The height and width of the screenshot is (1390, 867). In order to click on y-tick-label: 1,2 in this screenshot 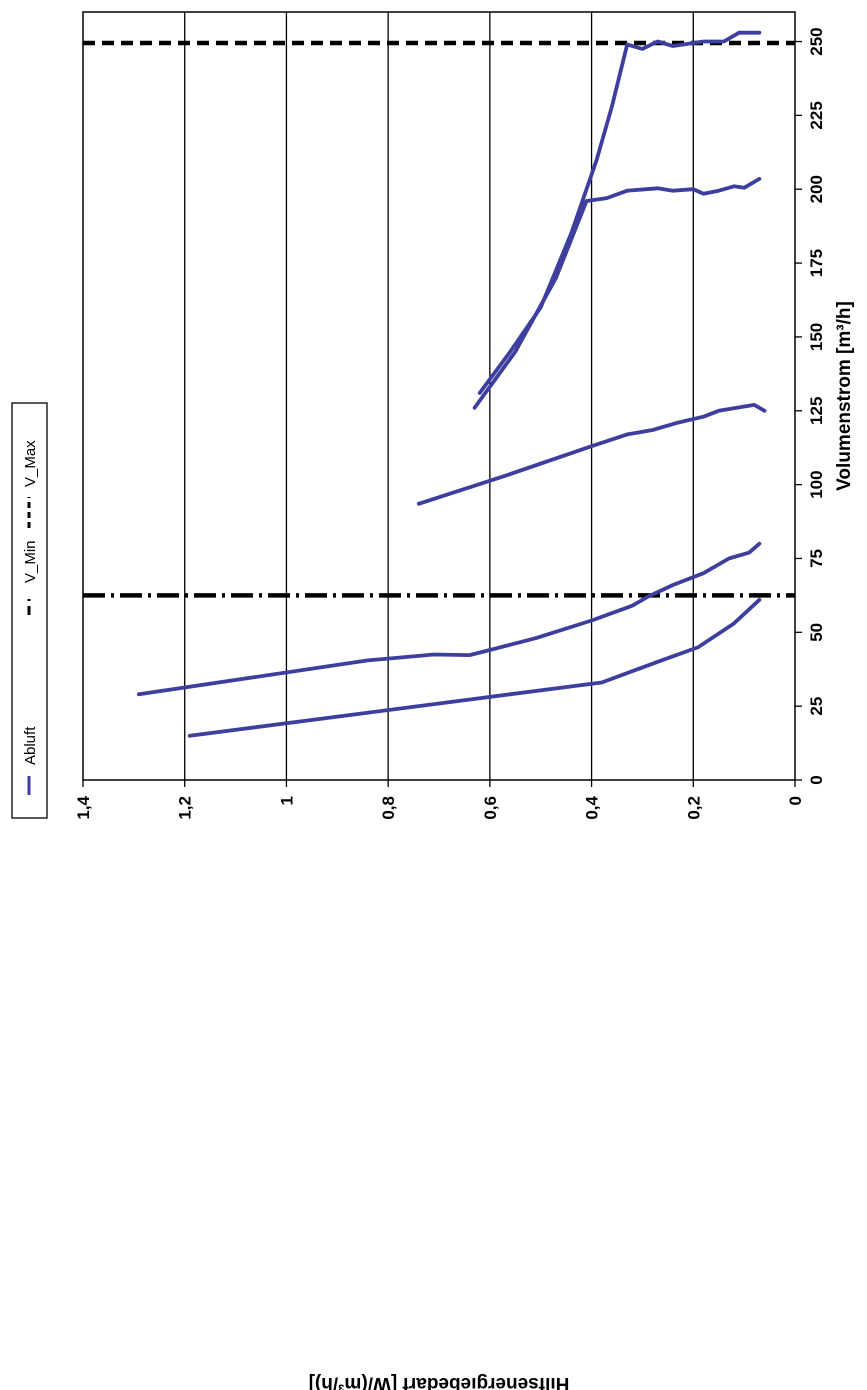, I will do `click(185, 808)`.